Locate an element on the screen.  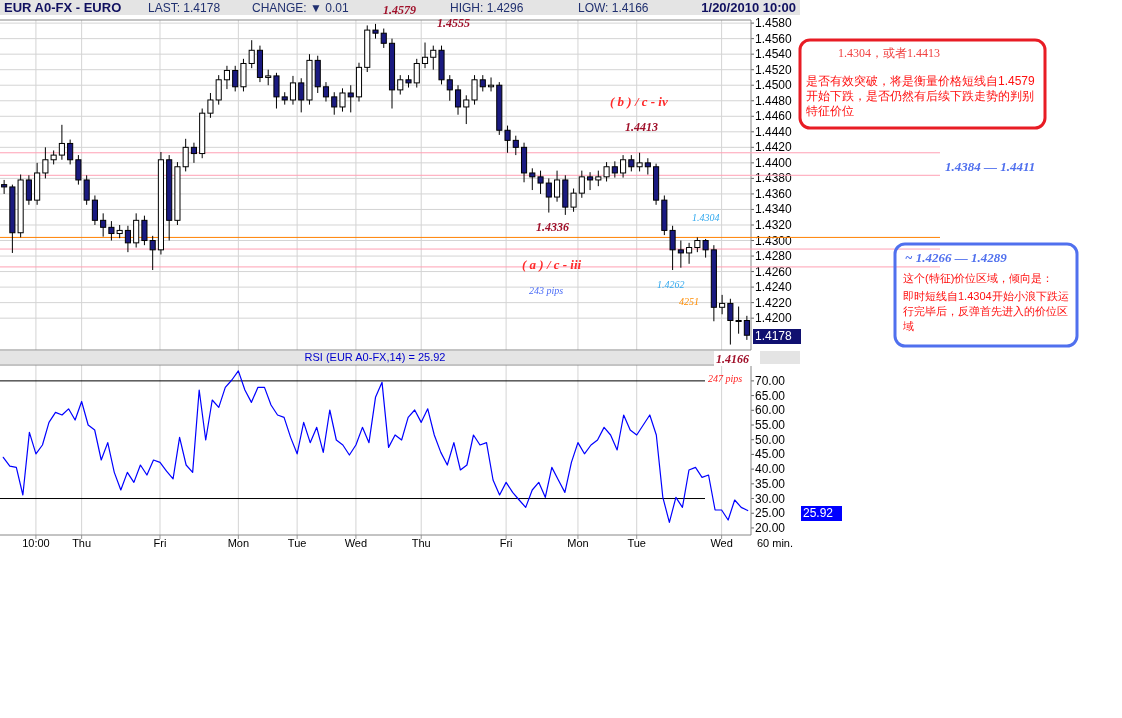
y-tick-label: 35.00 is located at coordinates (770, 483).